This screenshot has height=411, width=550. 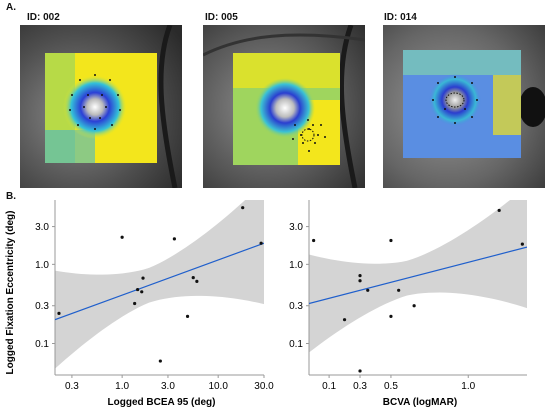 I want to click on panel-b-letter: B., so click(x=11, y=196).